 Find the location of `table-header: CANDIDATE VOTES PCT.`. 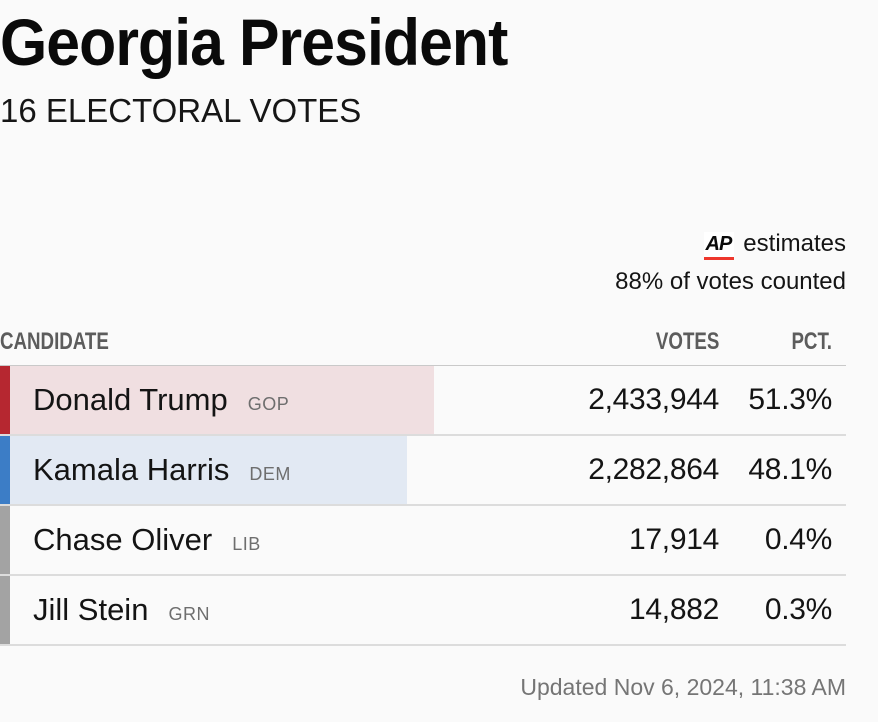

table-header: CANDIDATE VOTES PCT. is located at coordinates (423, 347).